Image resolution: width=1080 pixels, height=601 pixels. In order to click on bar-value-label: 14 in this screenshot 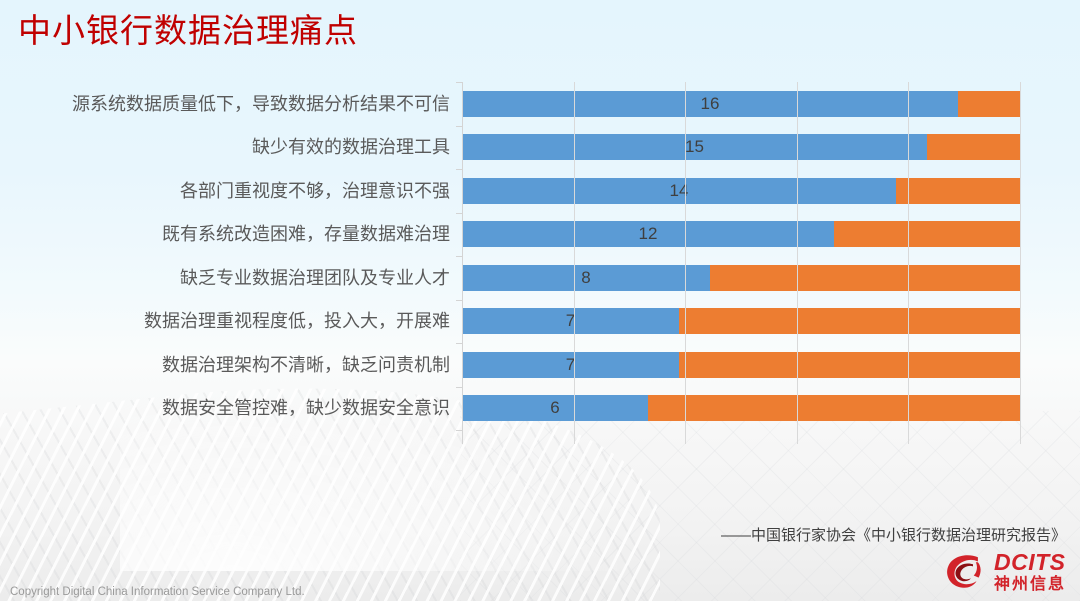, I will do `click(679, 190)`.